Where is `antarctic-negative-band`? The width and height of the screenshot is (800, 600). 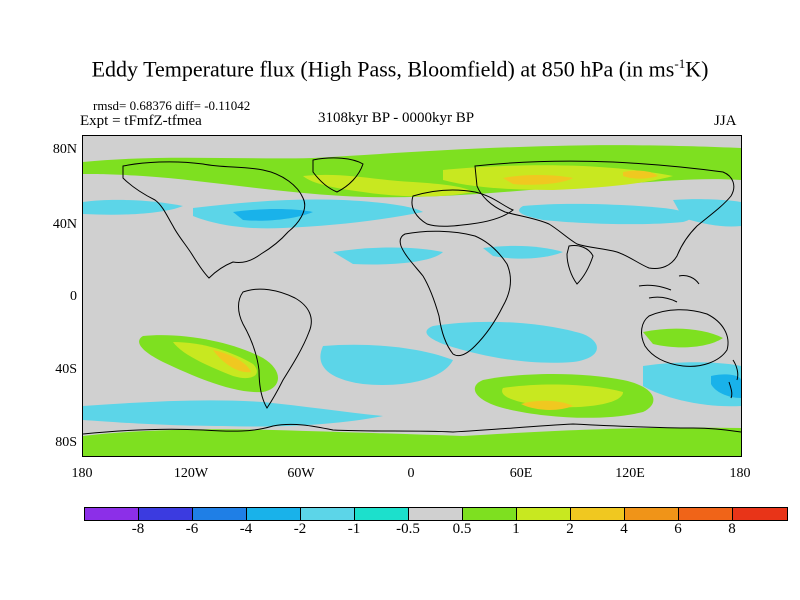 antarctic-negative-band is located at coordinates (233, 413).